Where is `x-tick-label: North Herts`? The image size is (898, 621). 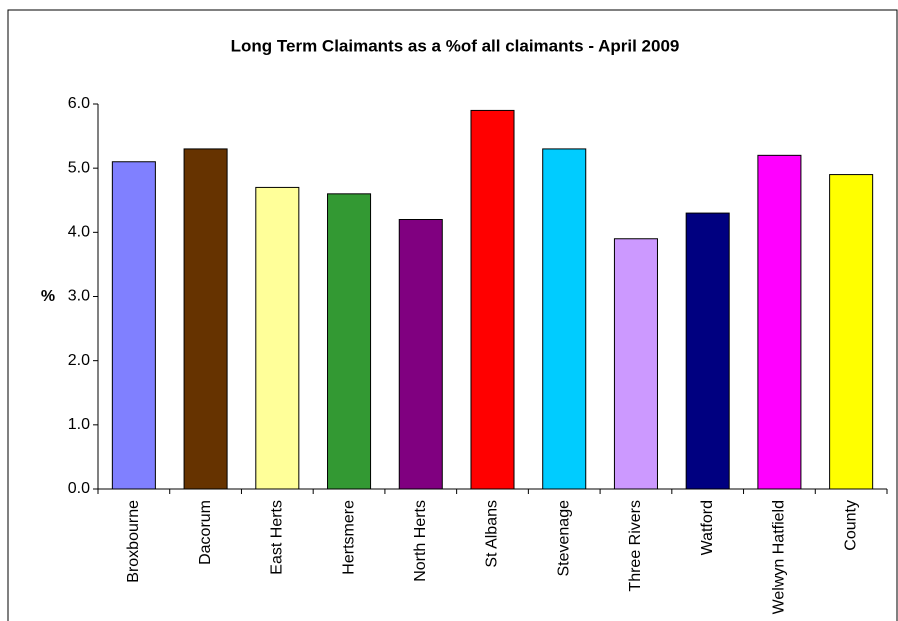 x-tick-label: North Herts is located at coordinates (420, 541).